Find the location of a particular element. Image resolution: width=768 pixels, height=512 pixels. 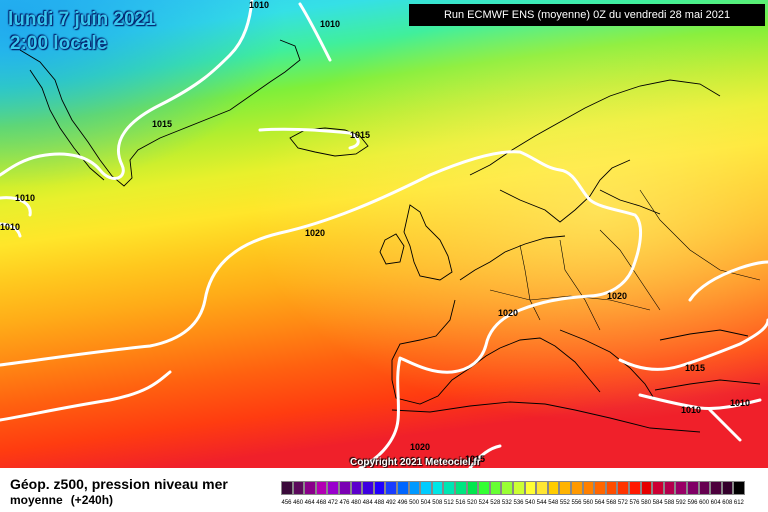

scale-label: 496 is located at coordinates (402, 503).